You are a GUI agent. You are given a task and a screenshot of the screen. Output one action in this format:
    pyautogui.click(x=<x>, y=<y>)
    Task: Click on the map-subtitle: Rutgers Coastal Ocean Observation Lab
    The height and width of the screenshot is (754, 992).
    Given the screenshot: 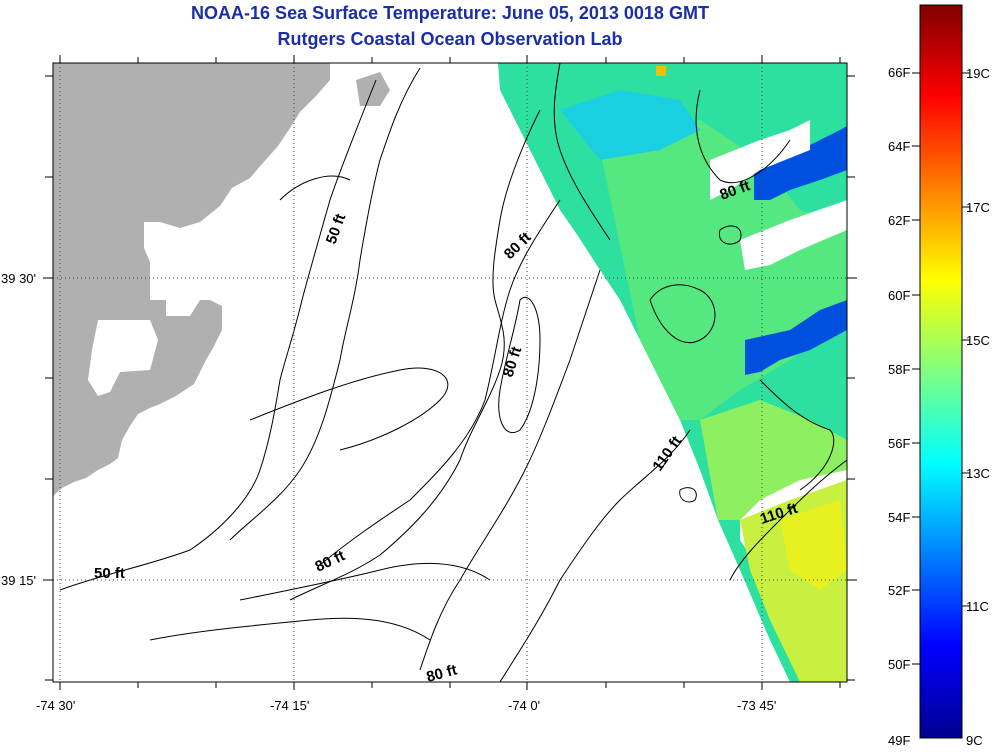 What is the action you would take?
    pyautogui.click(x=450, y=39)
    